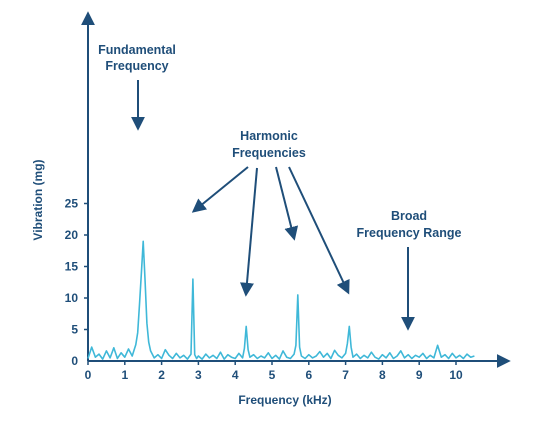 The height and width of the screenshot is (427, 550). What do you see at coordinates (72, 235) in the screenshot?
I see `y-tick-label: 20` at bounding box center [72, 235].